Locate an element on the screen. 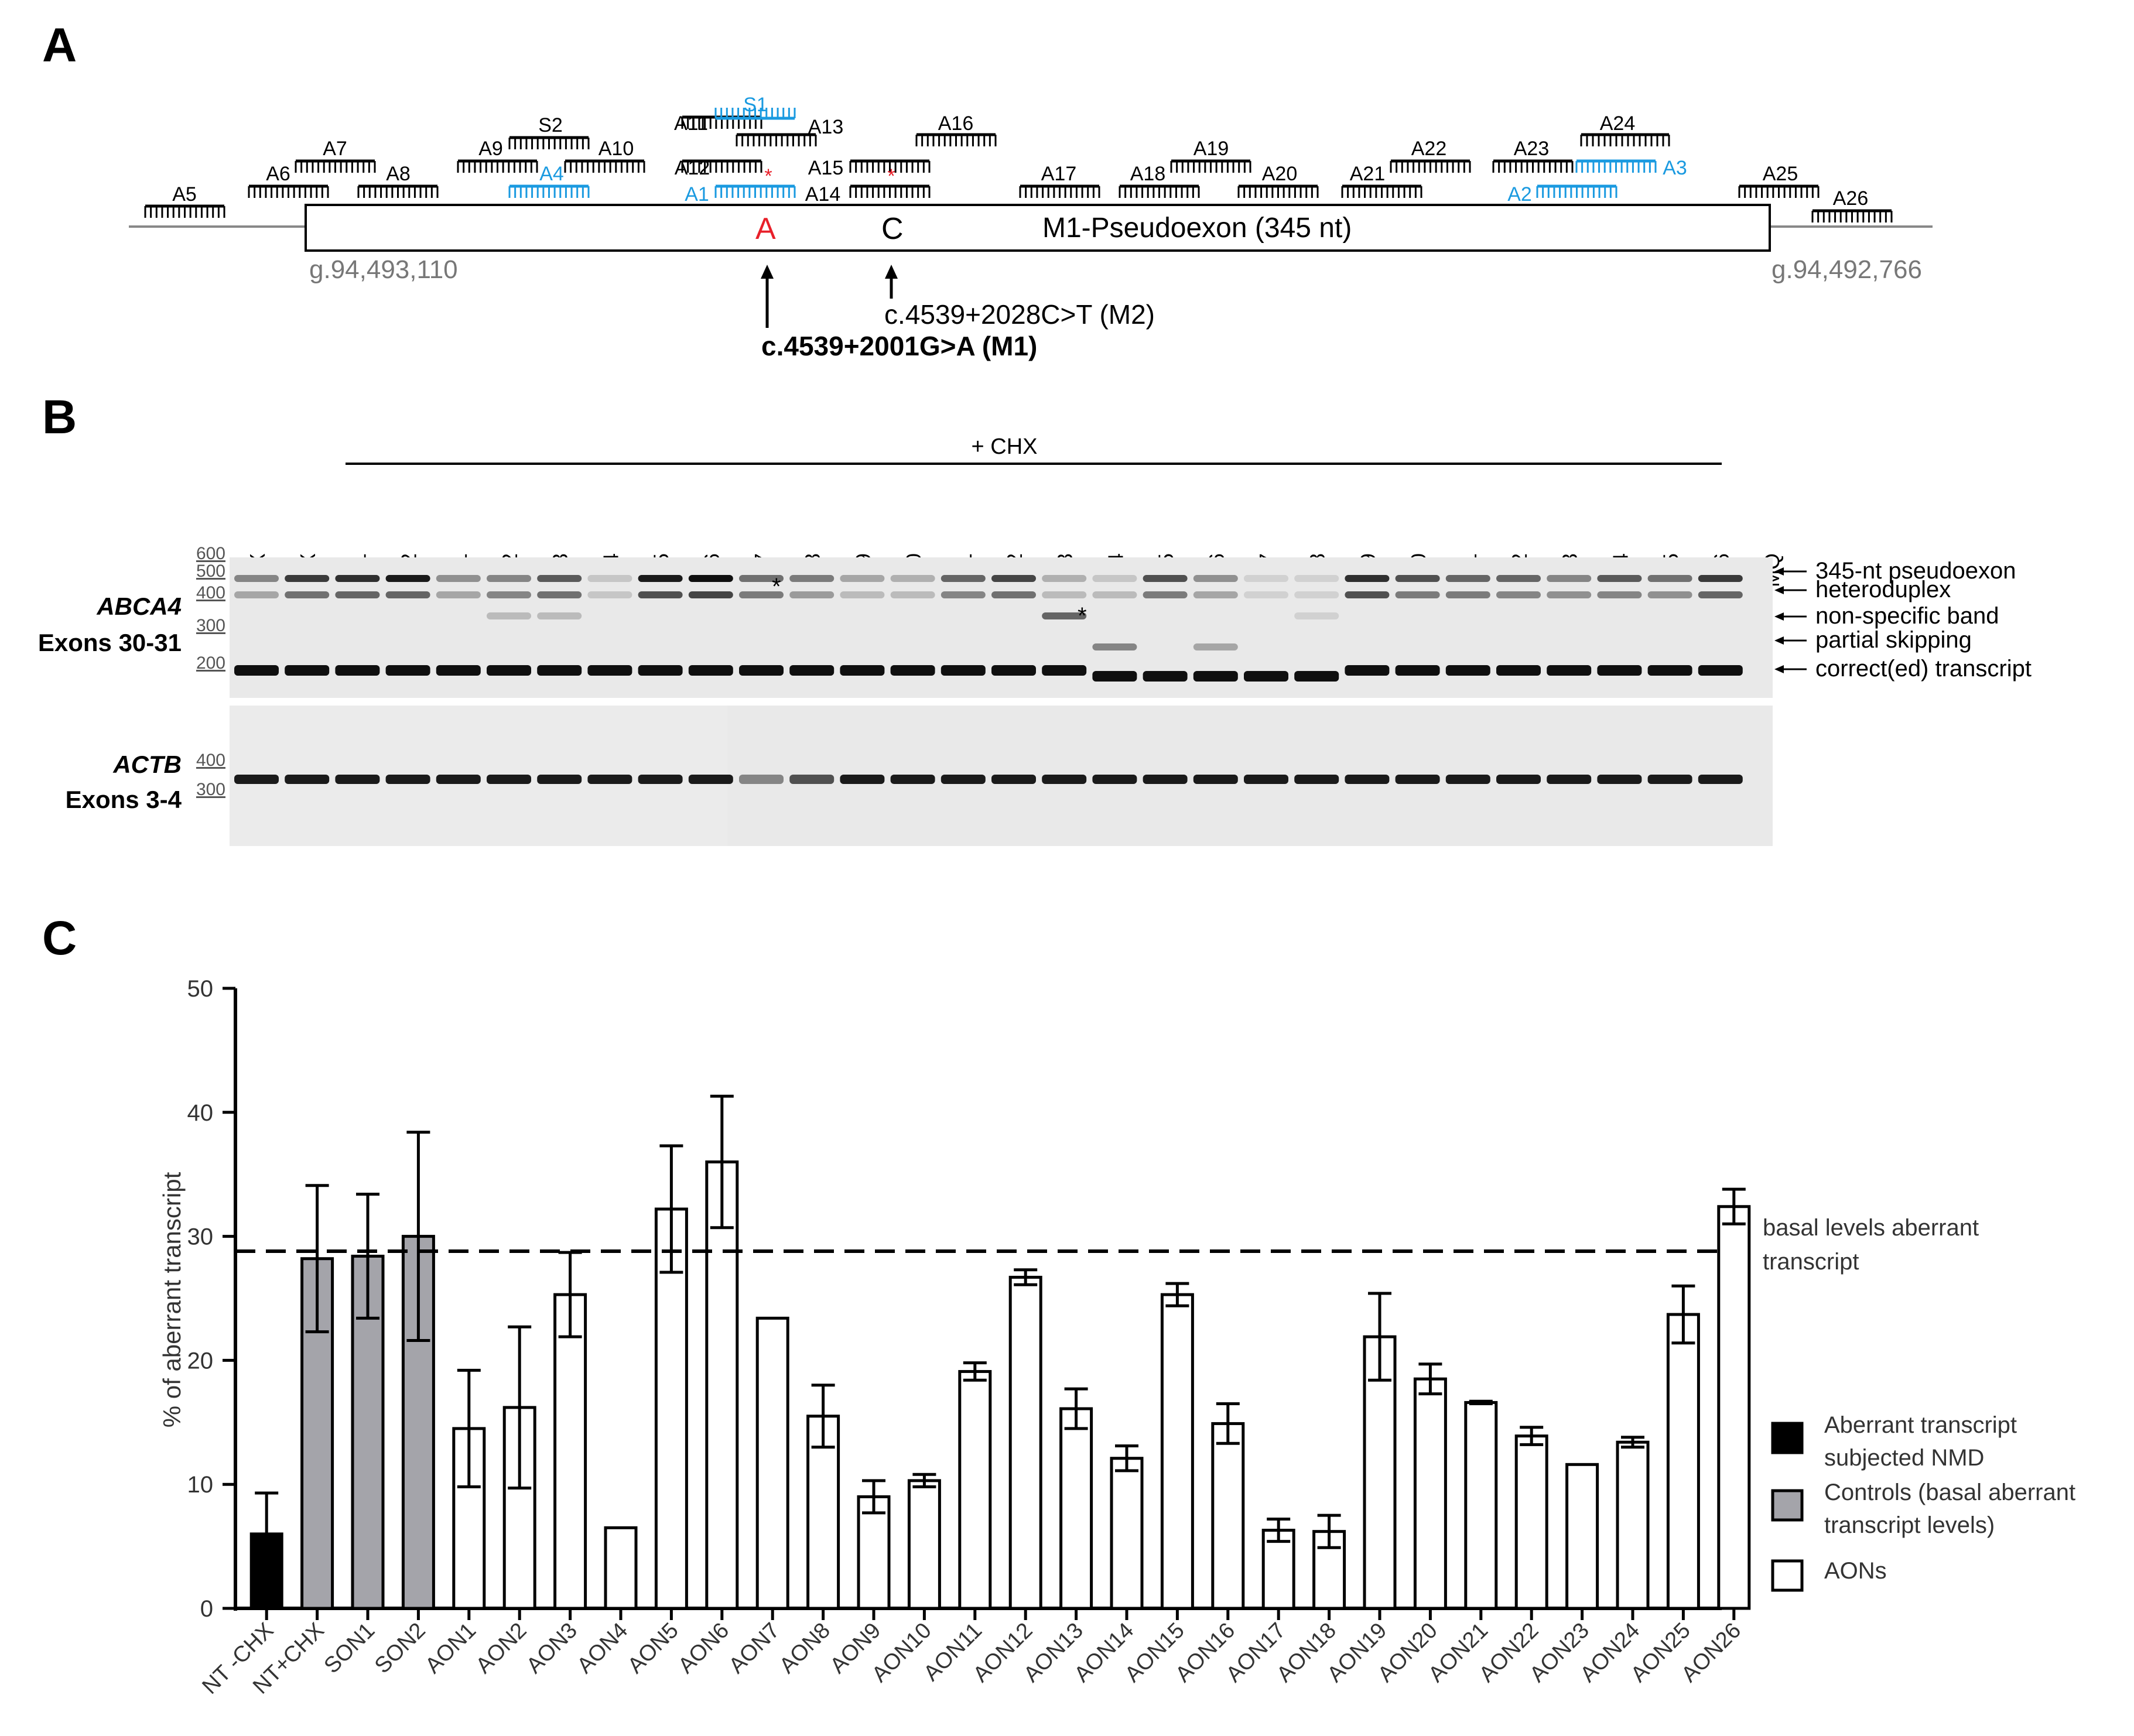 The height and width of the screenshot is (1736, 2134). bar-AON7 is located at coordinates (772, 1463).